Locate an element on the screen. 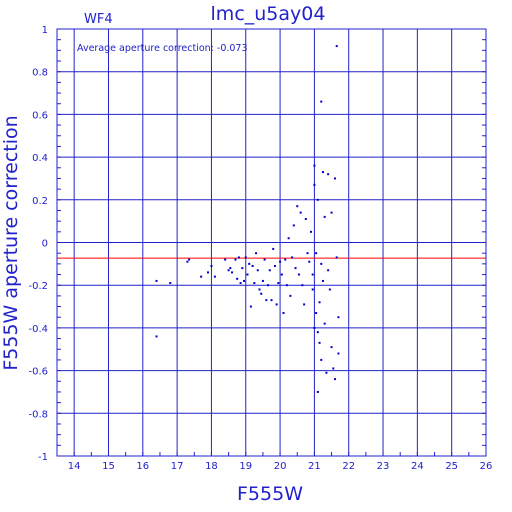 Image resolution: width=512 pixels, height=512 pixels. y-tick-label: 0.8 is located at coordinates (40, 73).